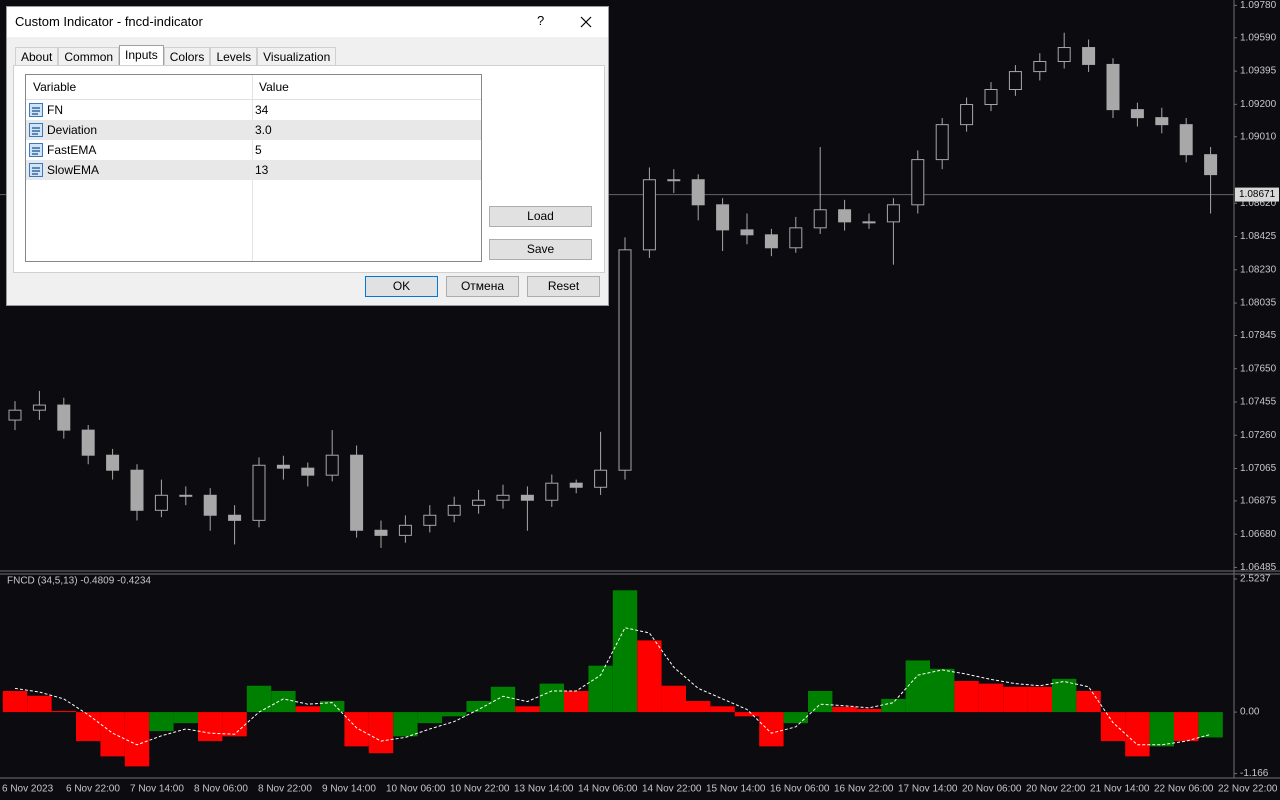  I want to click on variable-value: 34, so click(262, 110).